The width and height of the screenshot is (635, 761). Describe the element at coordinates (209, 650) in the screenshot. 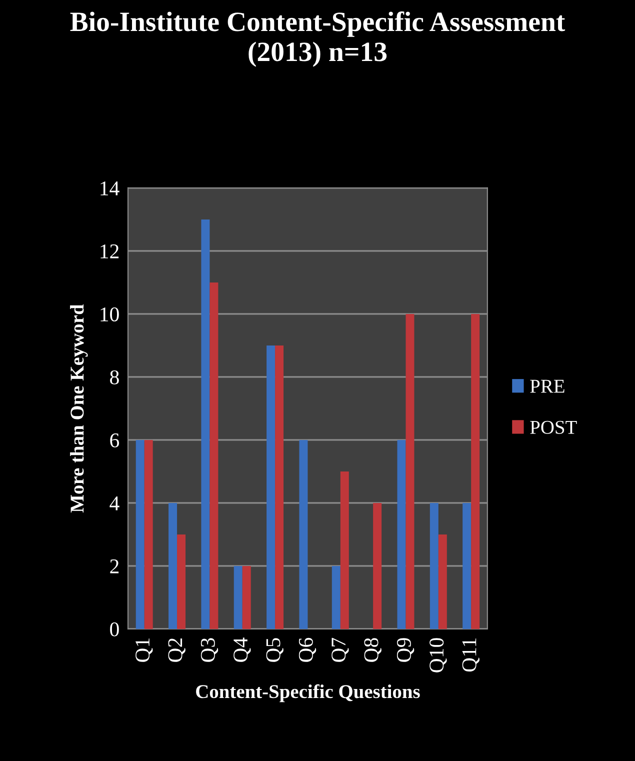

I see `x-tick-label: Q3` at that location.